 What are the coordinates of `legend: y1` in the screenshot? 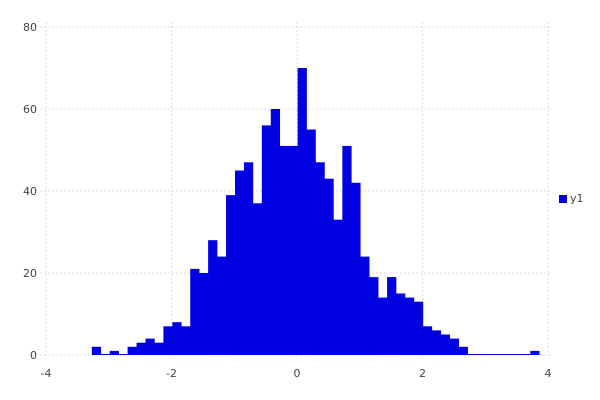 It's located at (571, 198).